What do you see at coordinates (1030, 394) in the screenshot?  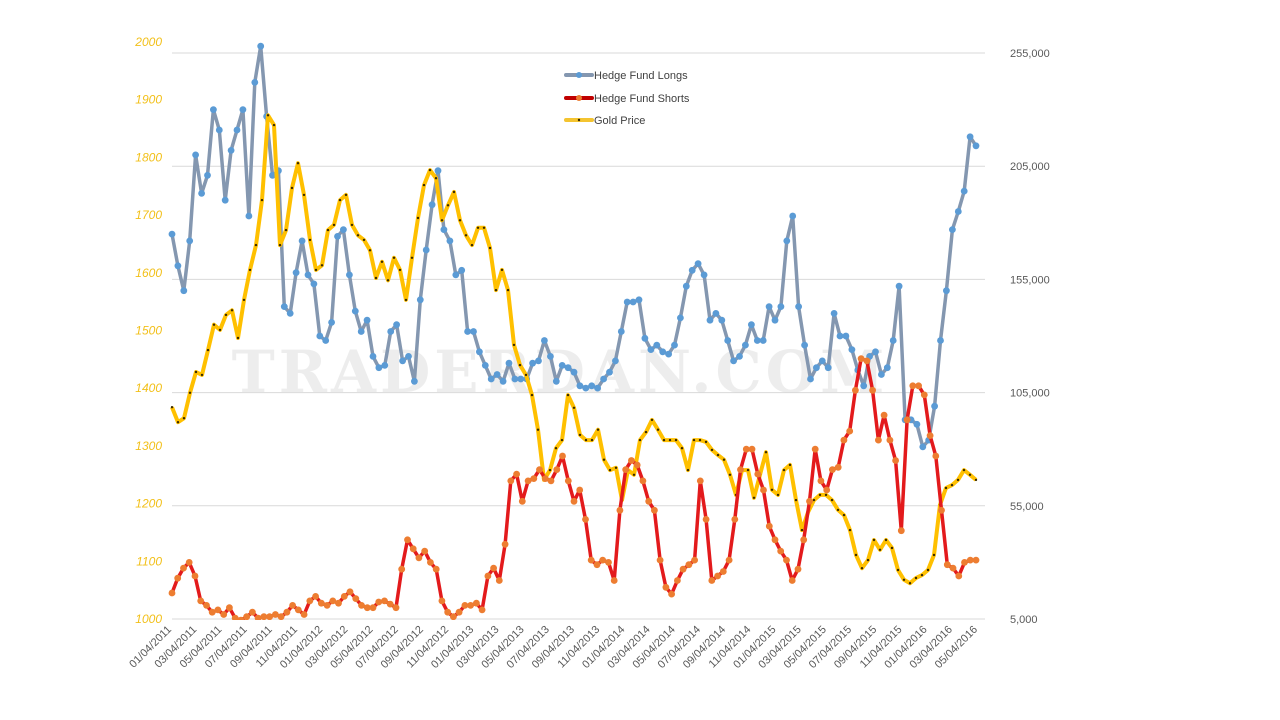 I see `right-tick-label: 105,000` at bounding box center [1030, 394].